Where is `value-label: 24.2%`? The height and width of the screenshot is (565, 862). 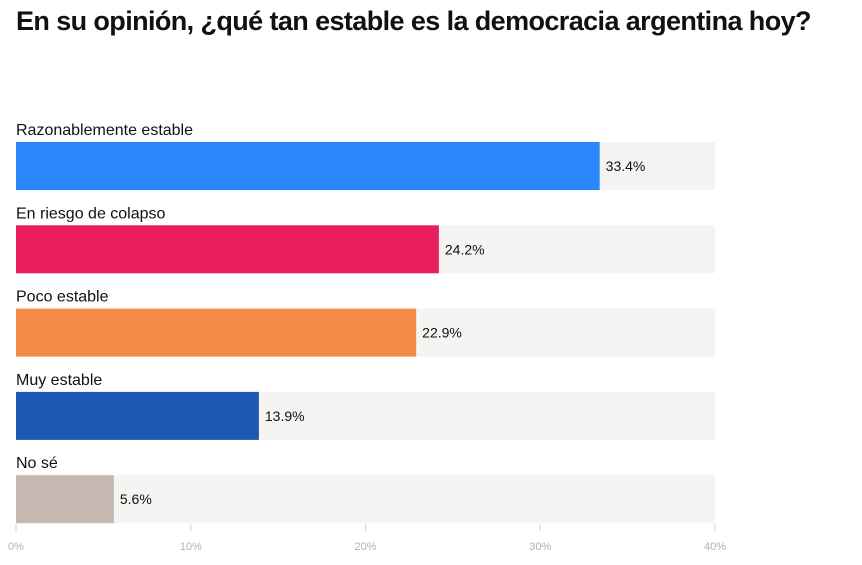 value-label: 24.2% is located at coordinates (465, 249).